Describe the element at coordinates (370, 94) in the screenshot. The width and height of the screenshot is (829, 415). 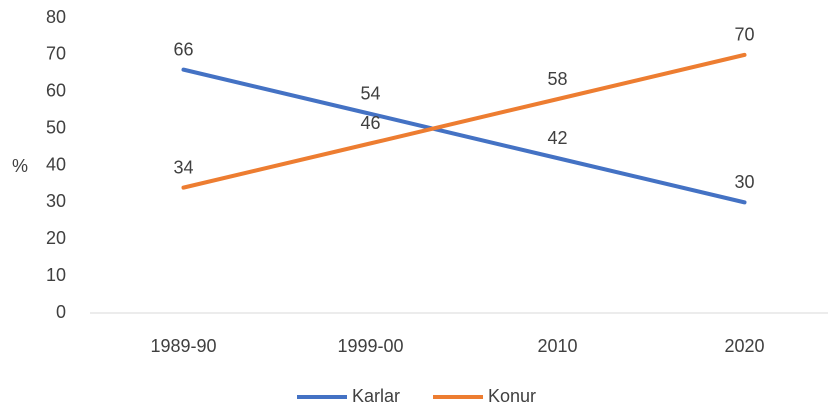
I see `data-label: 54` at that location.